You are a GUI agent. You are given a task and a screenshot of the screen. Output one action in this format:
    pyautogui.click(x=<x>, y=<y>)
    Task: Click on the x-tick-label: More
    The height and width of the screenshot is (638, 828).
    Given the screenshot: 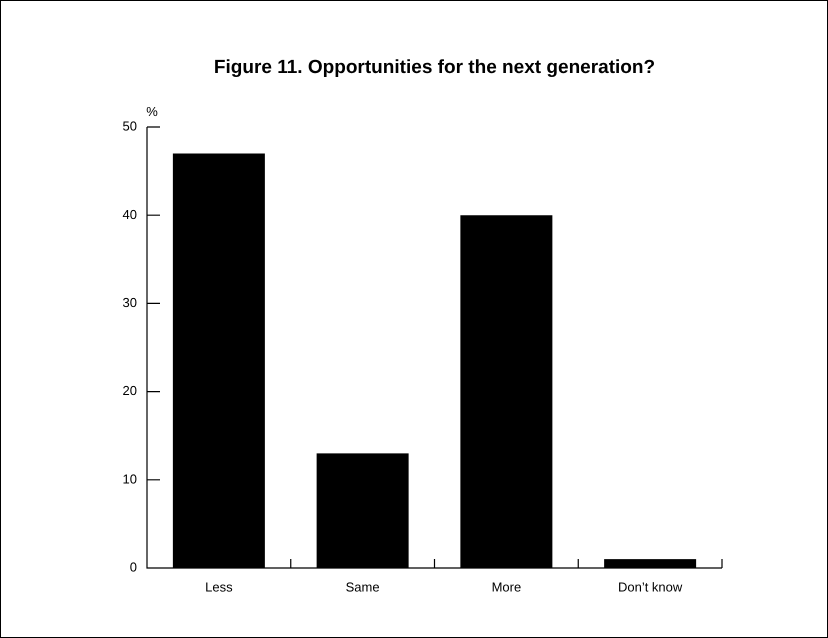 What is the action you would take?
    pyautogui.click(x=507, y=586)
    